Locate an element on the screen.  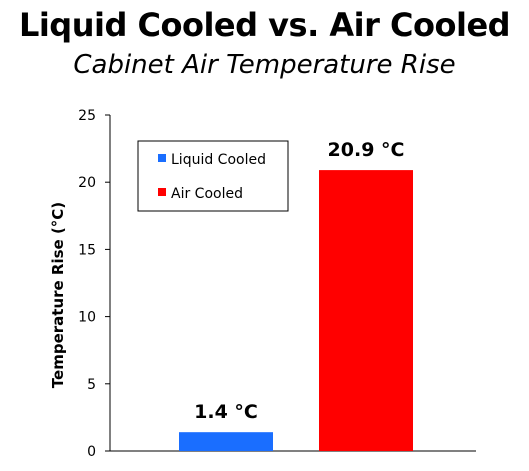
legend-label: Air Cooled is located at coordinates (207, 194).